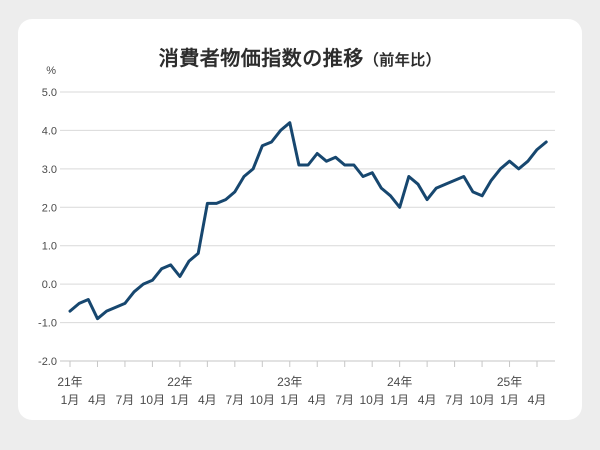  Describe the element at coordinates (47, 324) in the screenshot. I see `y-tick-label: -1.0` at that location.